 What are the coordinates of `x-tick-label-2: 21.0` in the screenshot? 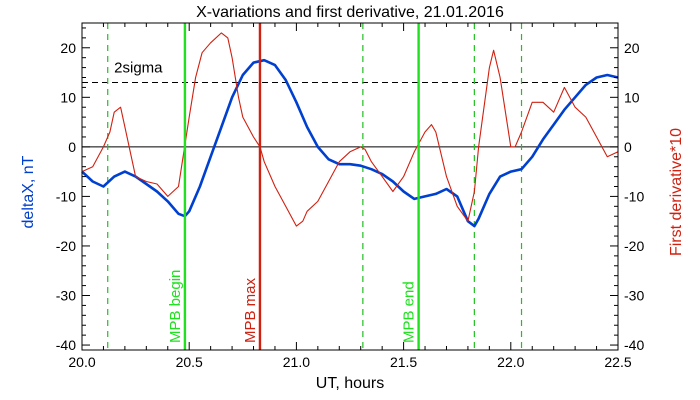 It's located at (296, 362).